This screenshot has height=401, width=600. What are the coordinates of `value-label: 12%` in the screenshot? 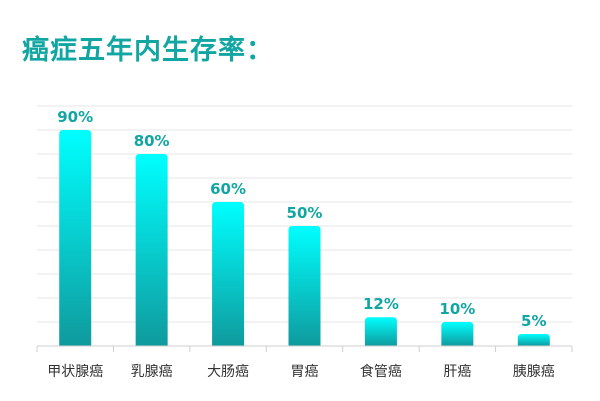 It's located at (381, 304).